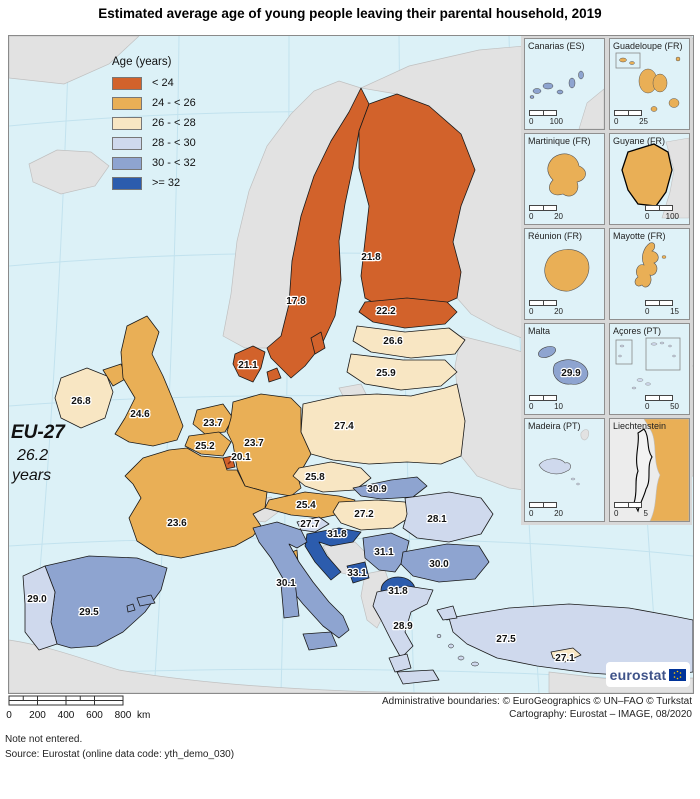 The height and width of the screenshot is (799, 700). Describe the element at coordinates (94, 715) in the screenshot. I see `scalebar-tick-600: 600` at that location.